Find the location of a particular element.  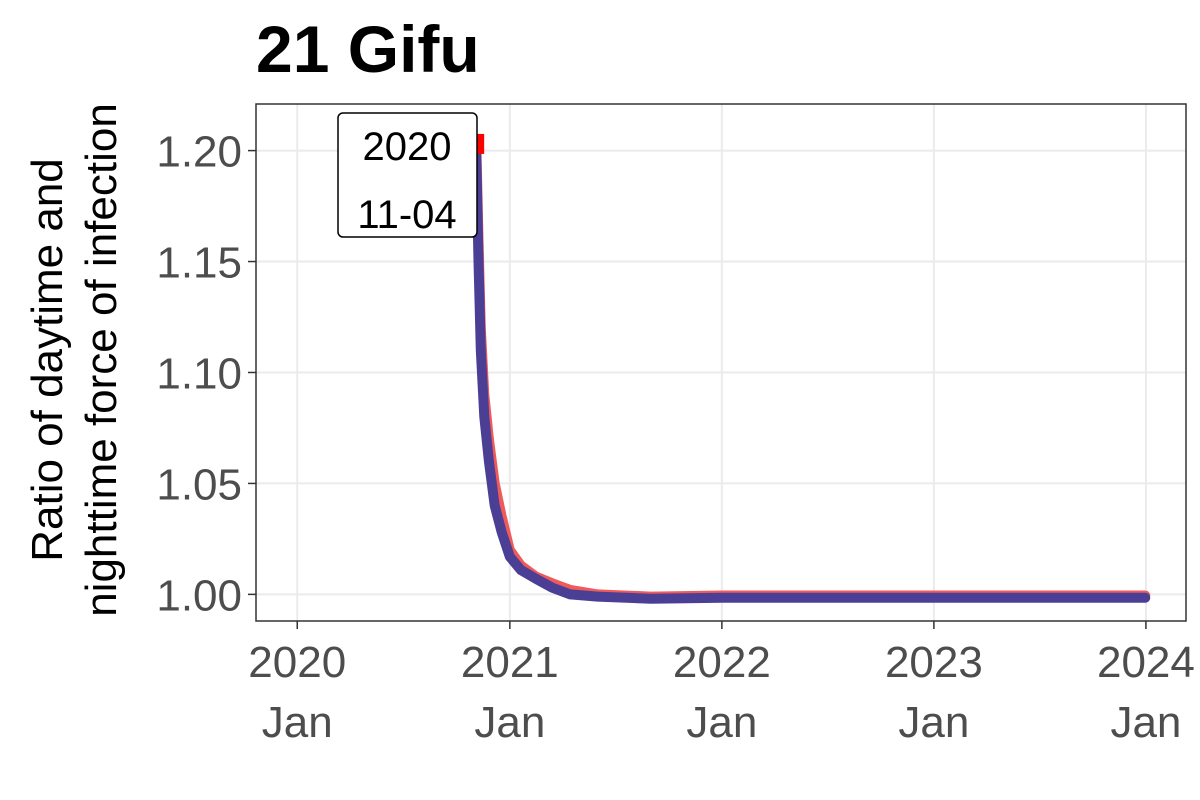

x-tick-label-year: 2024 is located at coordinates (1146, 662).